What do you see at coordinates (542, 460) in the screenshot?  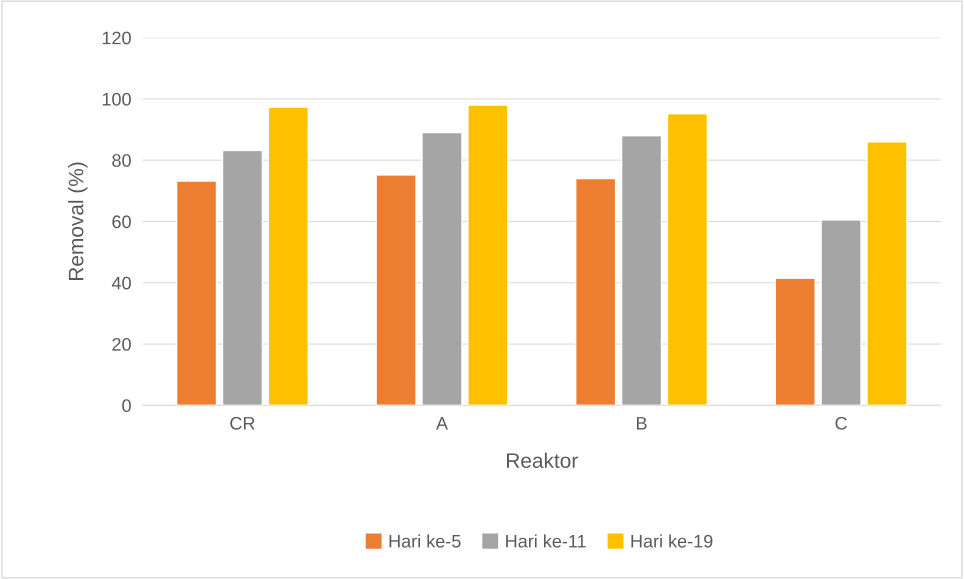 I see `x-axis-title: Reaktor` at bounding box center [542, 460].